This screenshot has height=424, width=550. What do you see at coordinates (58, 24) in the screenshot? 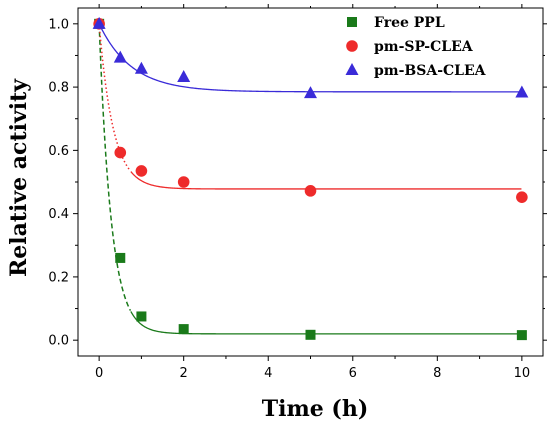
I see `y-tick-label: 1.0` at bounding box center [58, 24].